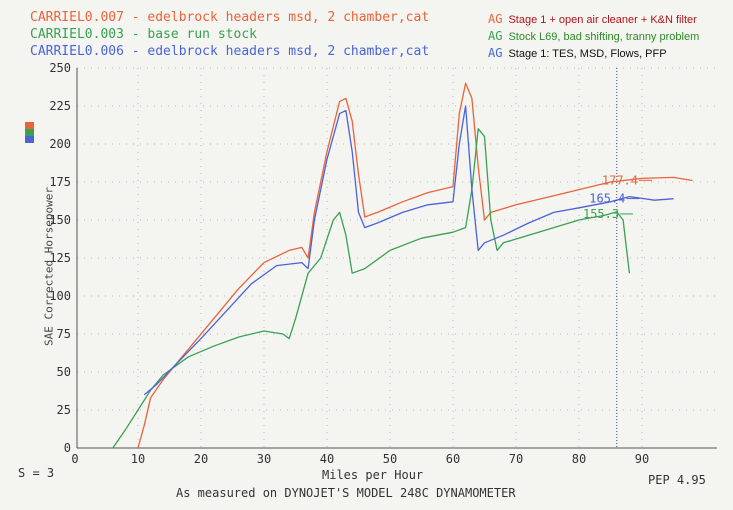 This screenshot has width=733, height=510. I want to click on x-tick-label: 20, so click(201, 459).